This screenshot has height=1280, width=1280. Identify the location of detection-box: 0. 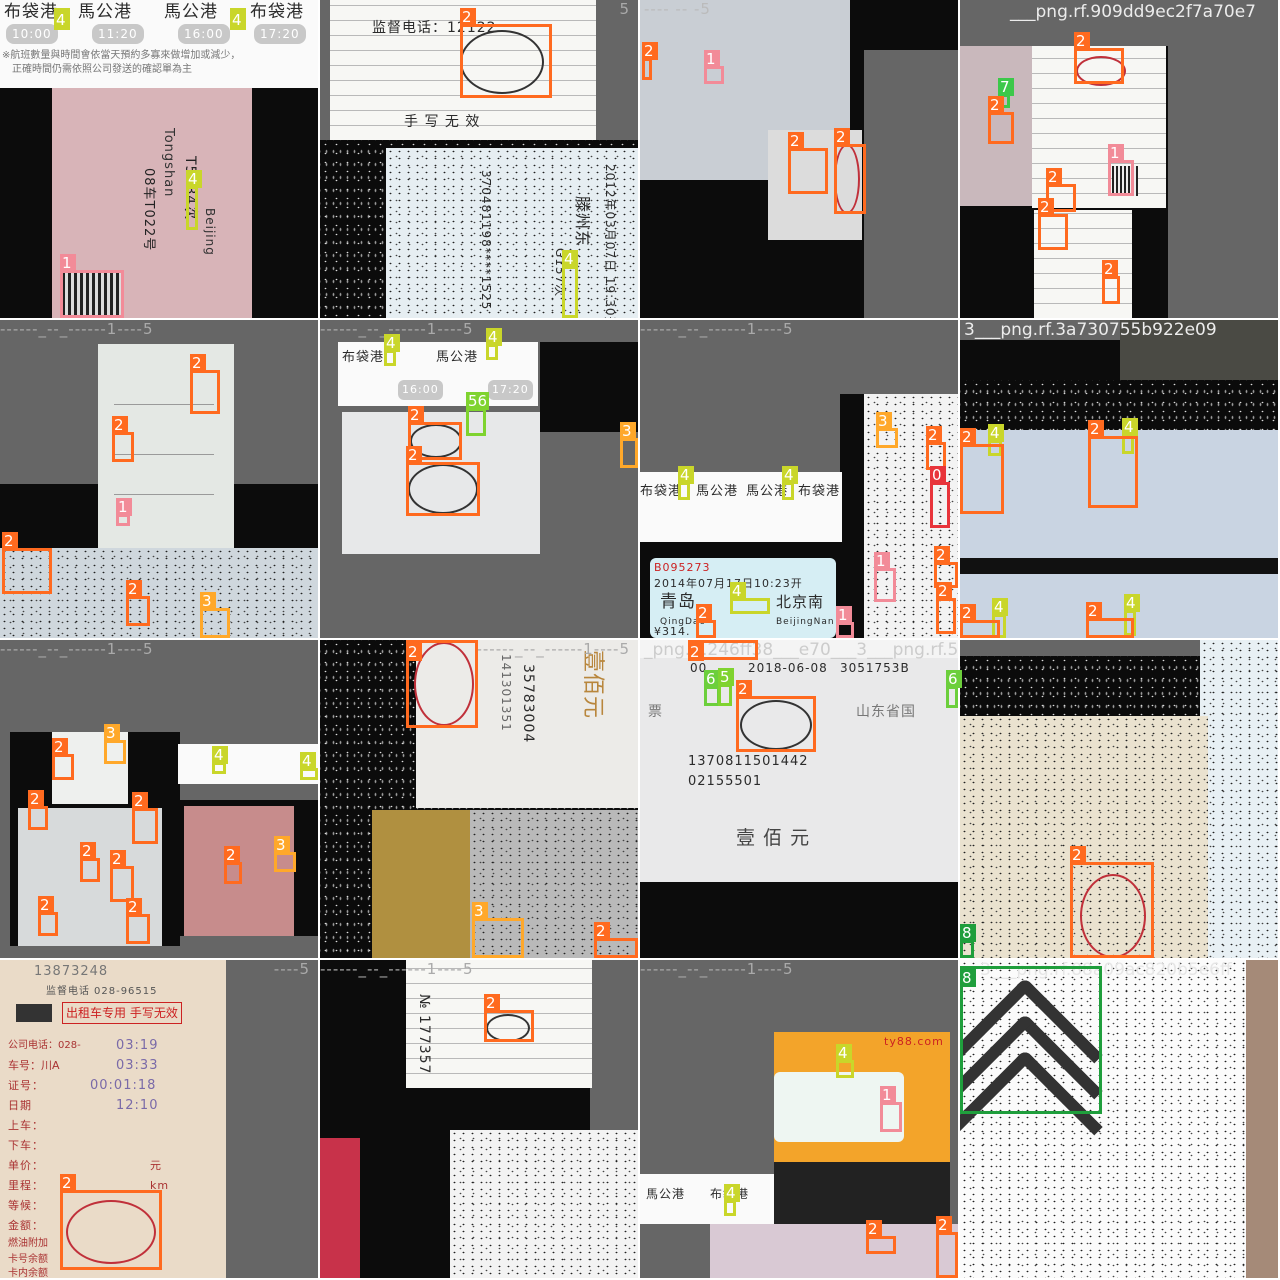
(940, 497).